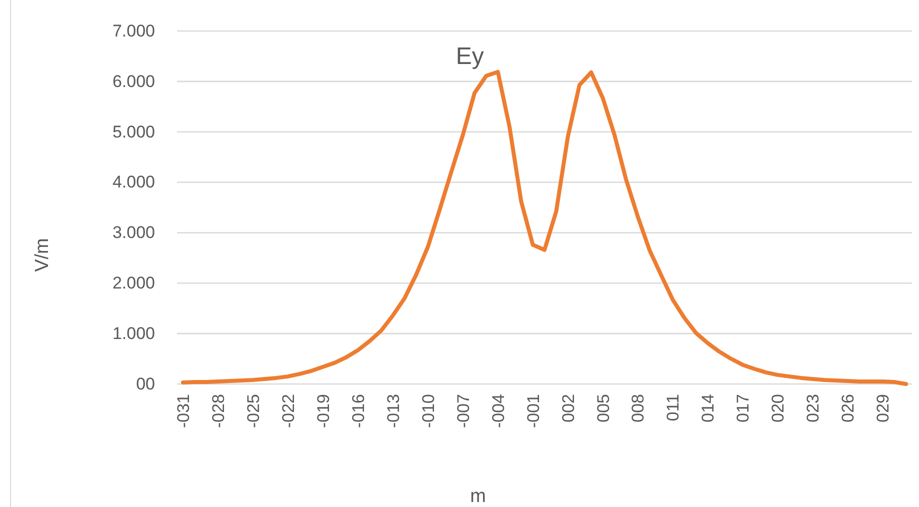 The image size is (919, 507). I want to click on x-tick-label: -004, so click(498, 411).